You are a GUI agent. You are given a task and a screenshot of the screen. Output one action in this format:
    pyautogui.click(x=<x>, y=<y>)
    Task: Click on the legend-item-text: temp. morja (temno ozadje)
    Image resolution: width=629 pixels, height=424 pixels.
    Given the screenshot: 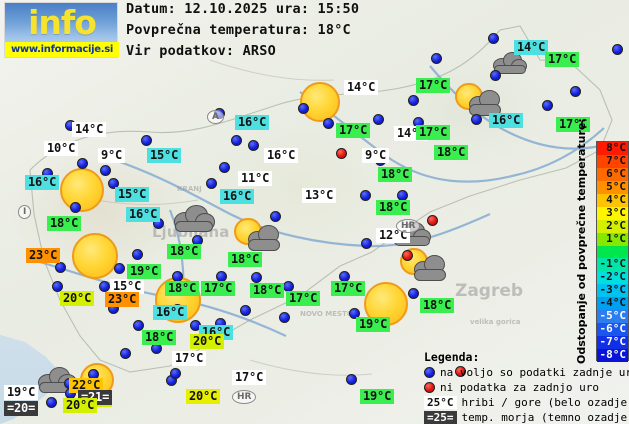 What is the action you would take?
    pyautogui.click(x=545, y=417)
    